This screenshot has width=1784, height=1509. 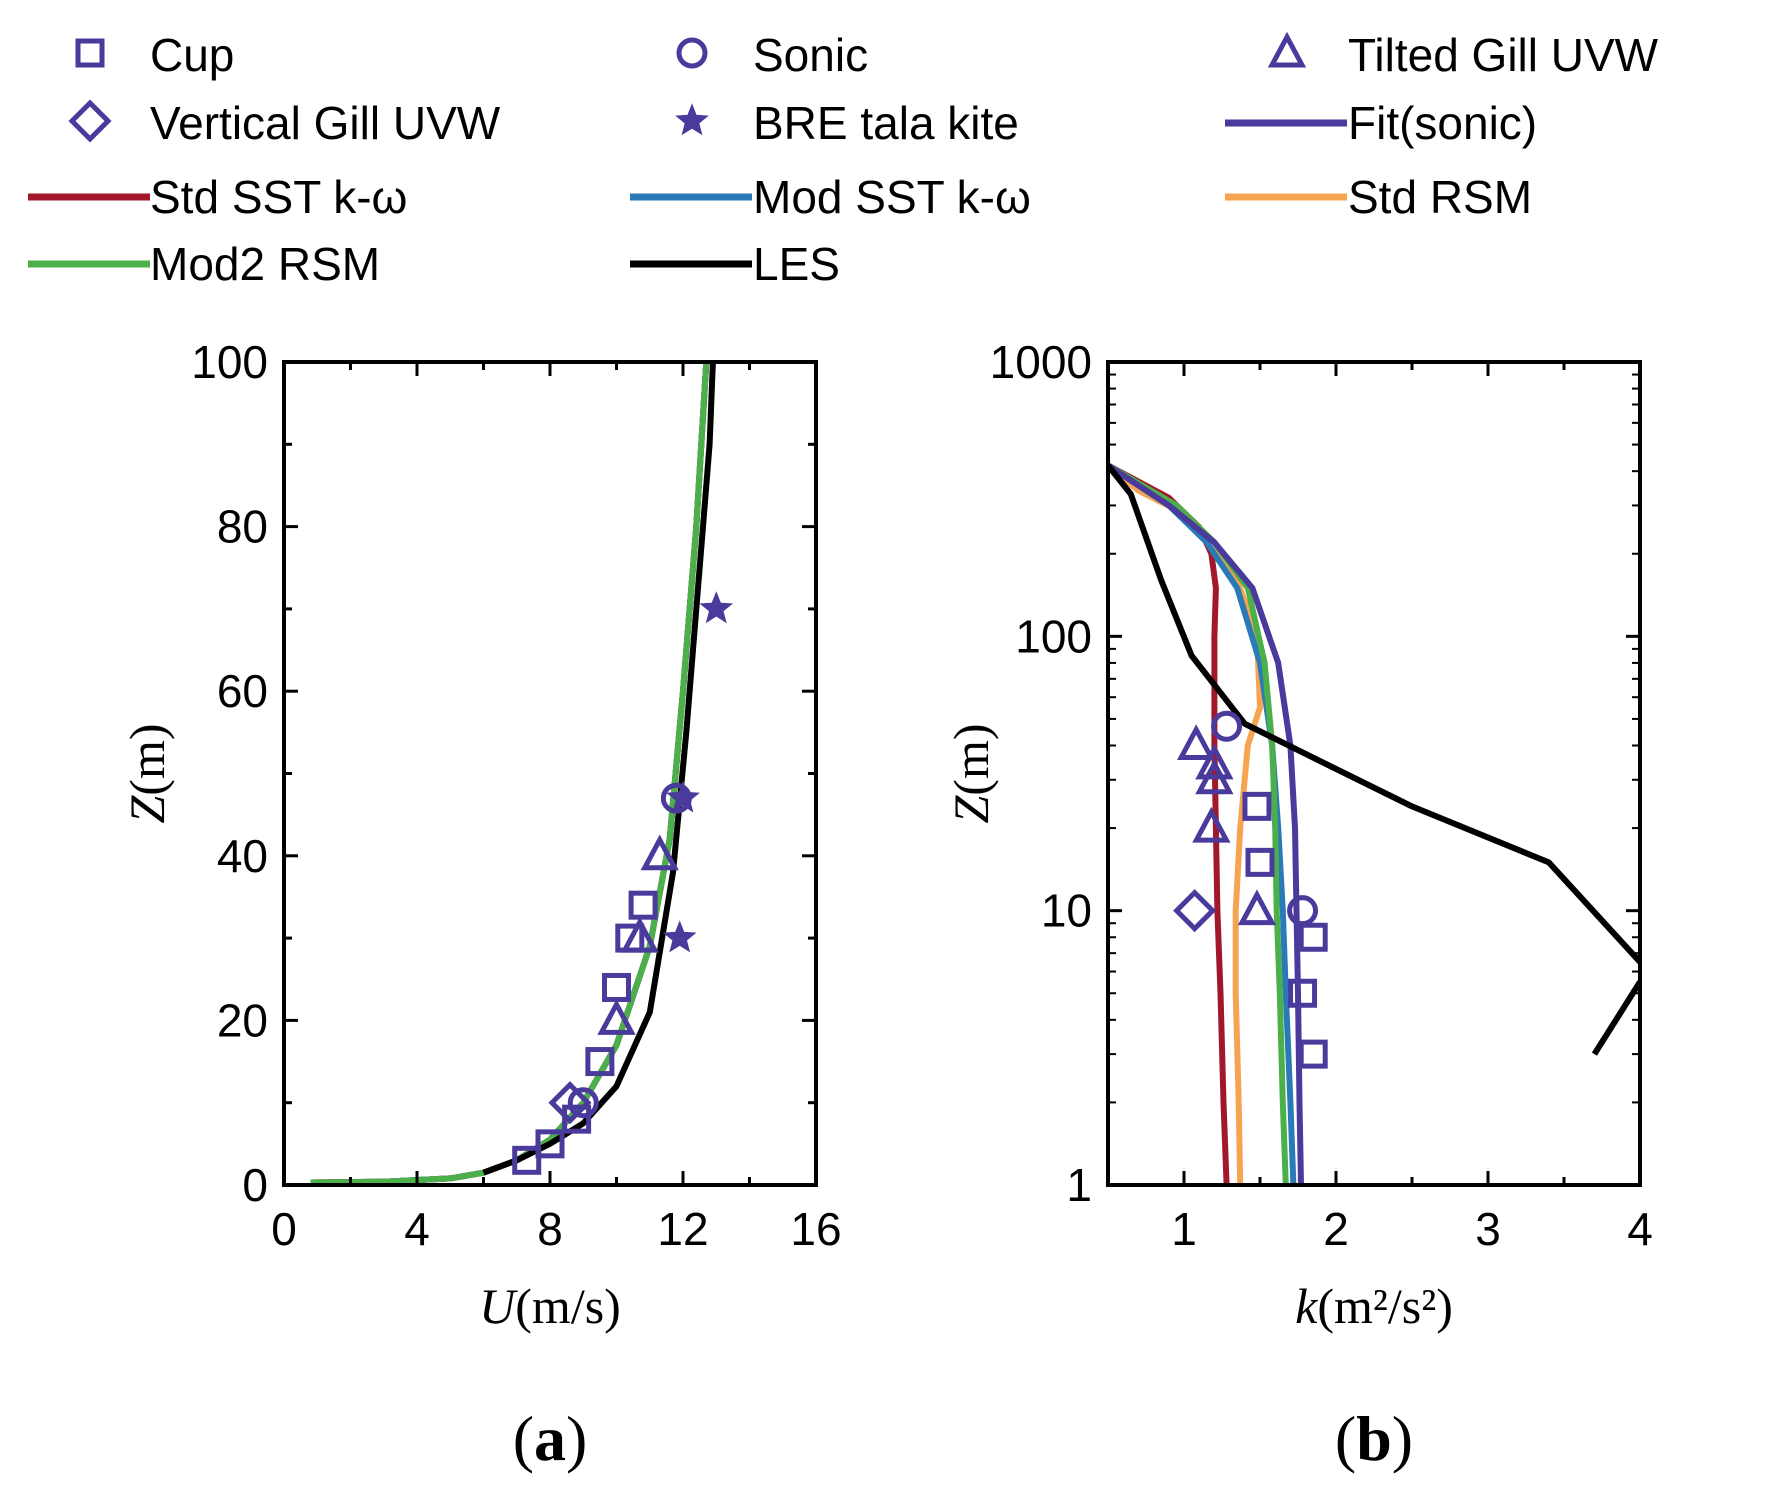 What do you see at coordinates (1336, 1229) in the screenshot?
I see `x-tick-label: 2` at bounding box center [1336, 1229].